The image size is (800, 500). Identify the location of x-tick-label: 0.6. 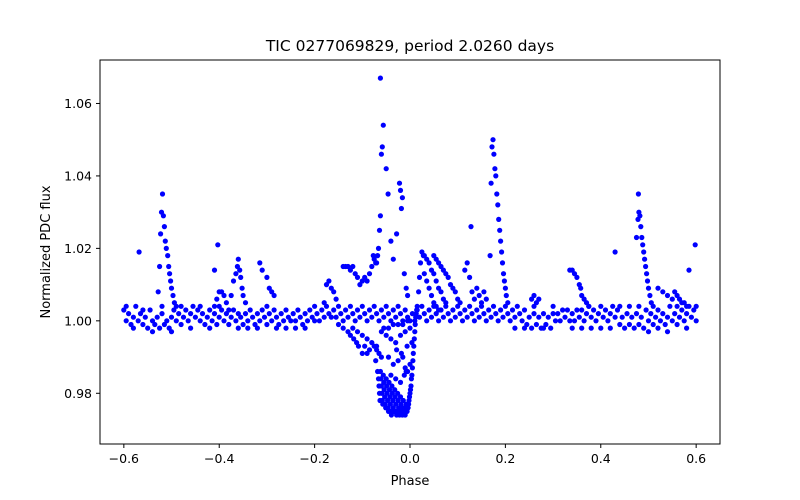
(696, 458).